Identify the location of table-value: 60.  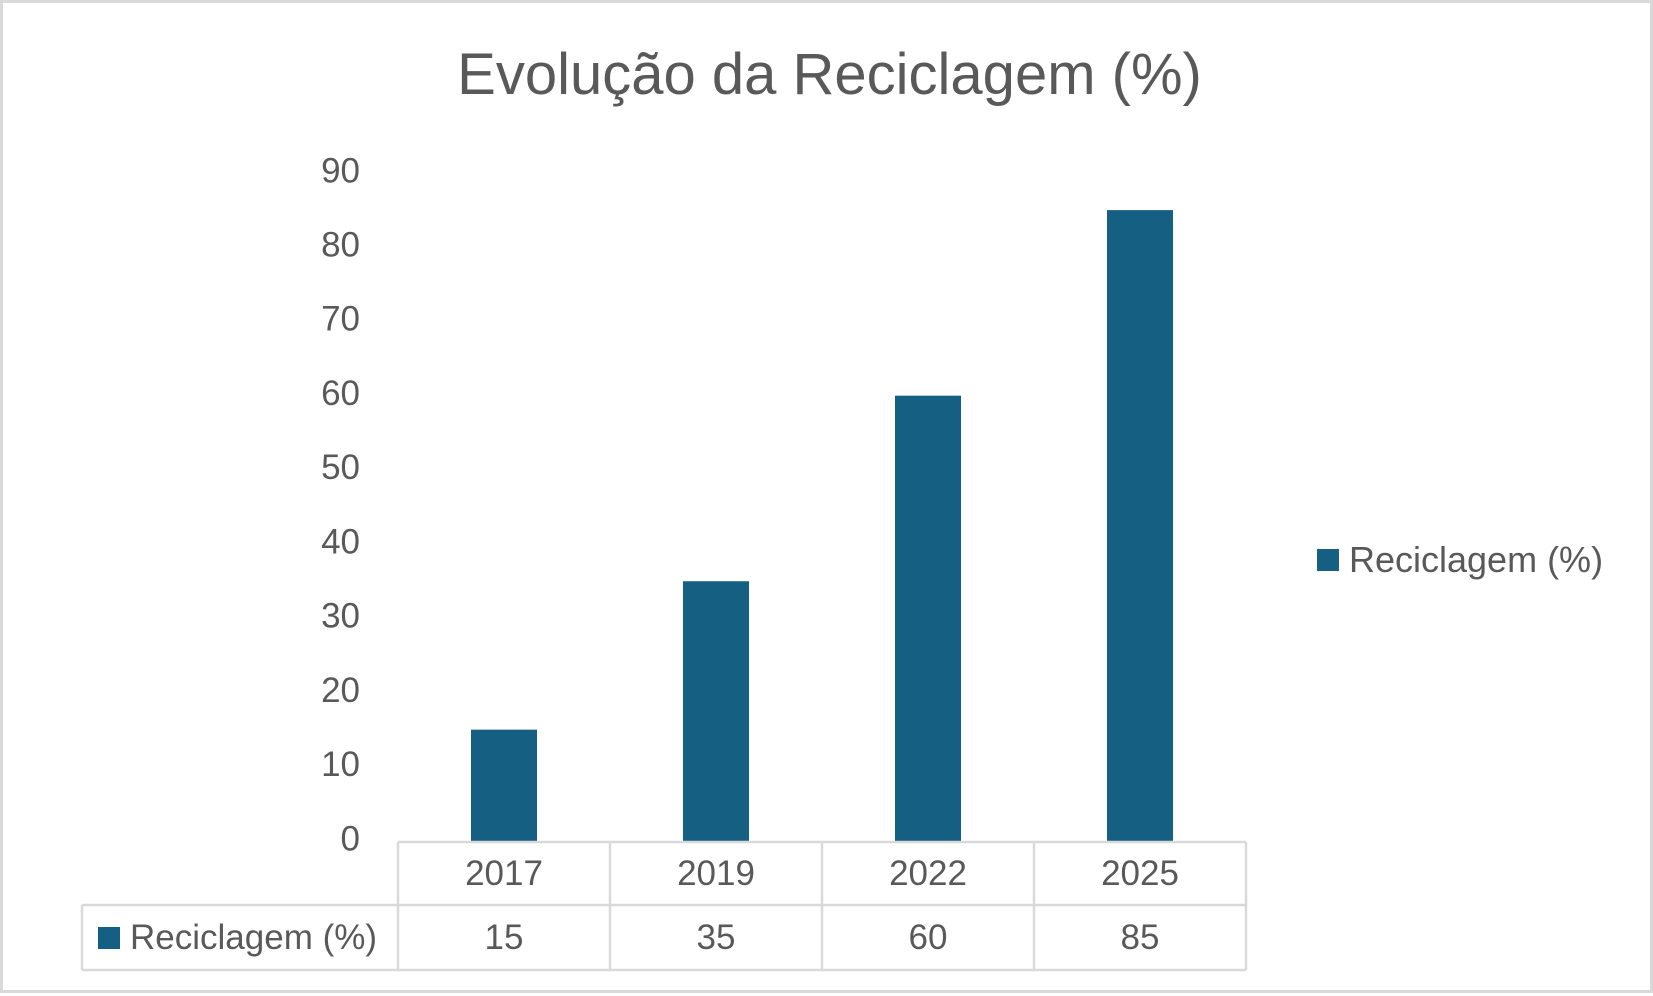
(928, 937).